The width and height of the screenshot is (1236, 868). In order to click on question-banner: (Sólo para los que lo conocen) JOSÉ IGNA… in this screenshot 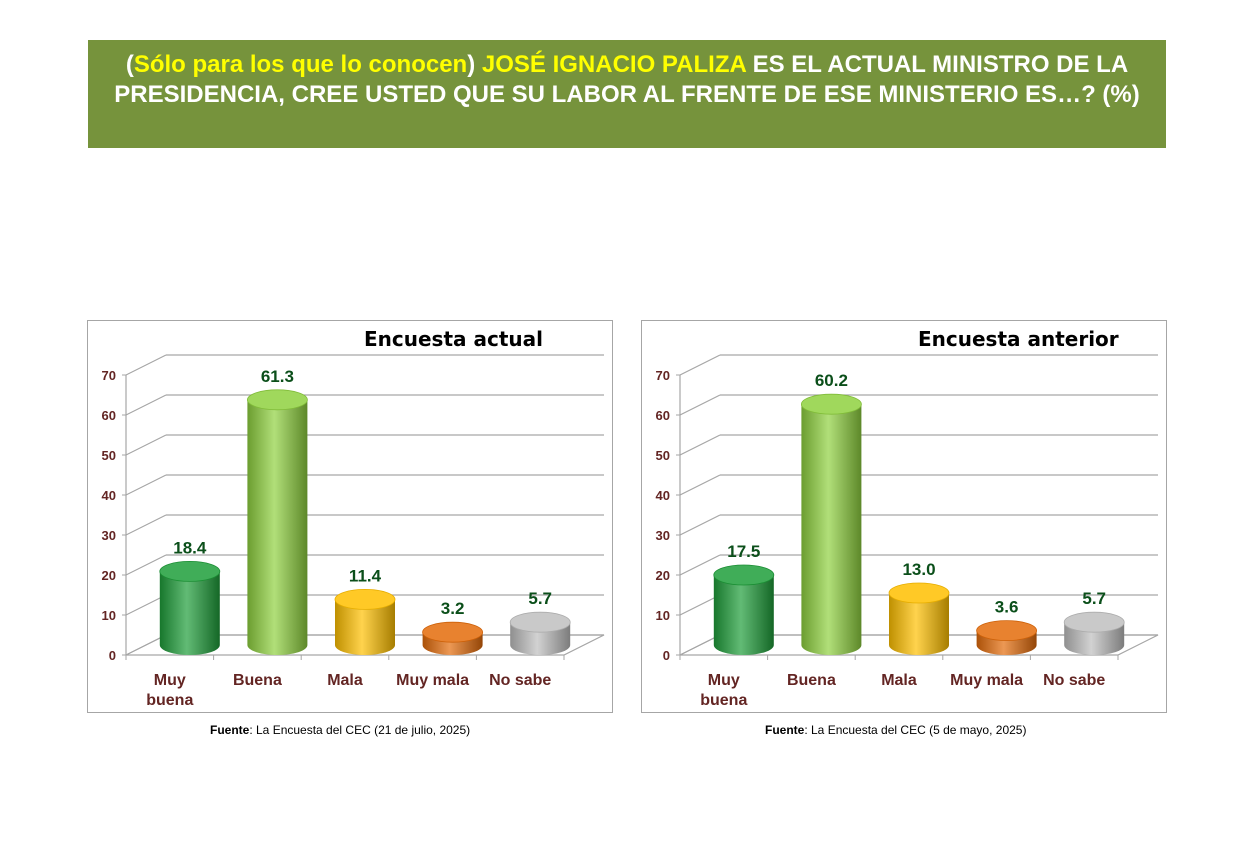, I will do `click(627, 94)`.